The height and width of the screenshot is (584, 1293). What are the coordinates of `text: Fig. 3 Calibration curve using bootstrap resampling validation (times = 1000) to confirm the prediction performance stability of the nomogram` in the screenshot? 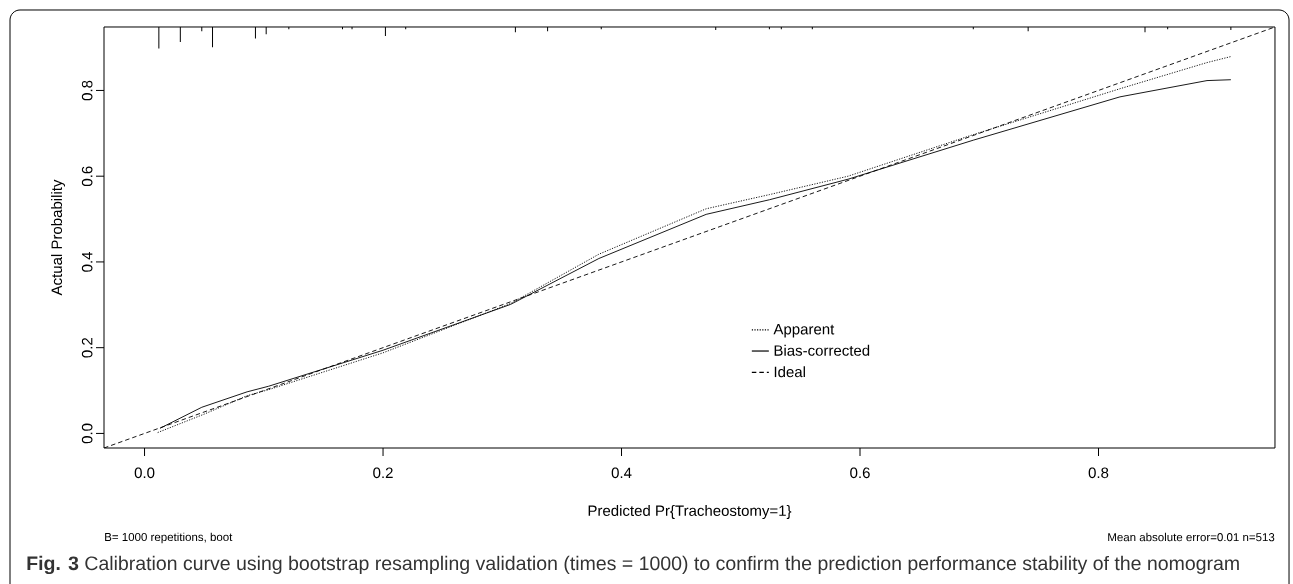 It's located at (633, 565).